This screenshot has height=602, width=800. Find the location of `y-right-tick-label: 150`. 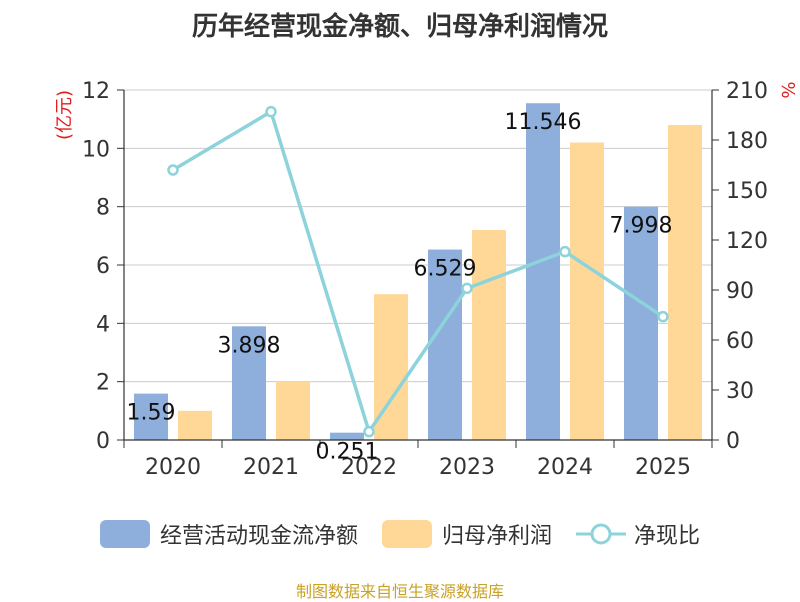

y-right-tick-label: 150 is located at coordinates (747, 191).